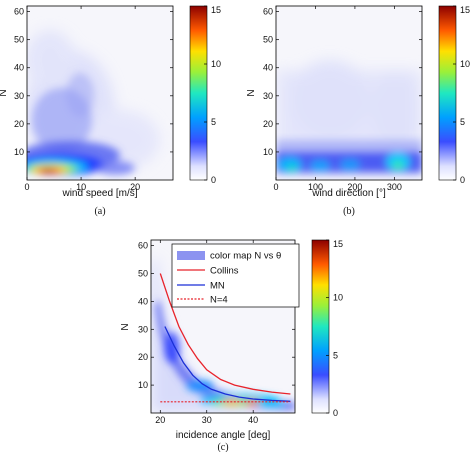 The width and height of the screenshot is (474, 452). I want to click on panel-c-frame, so click(223, 326).